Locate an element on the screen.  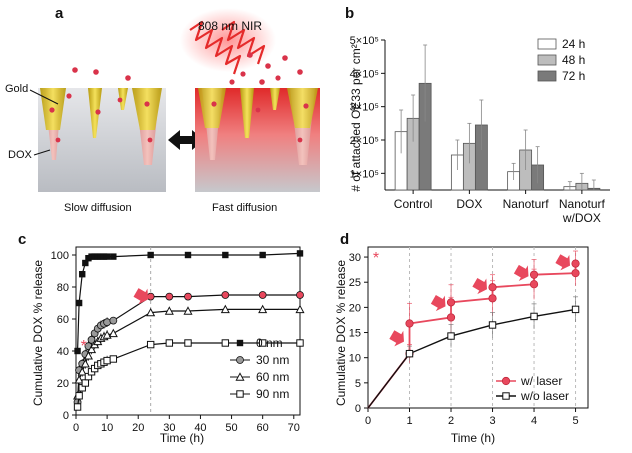
right-dox-particles is located at coordinates (260, 97).